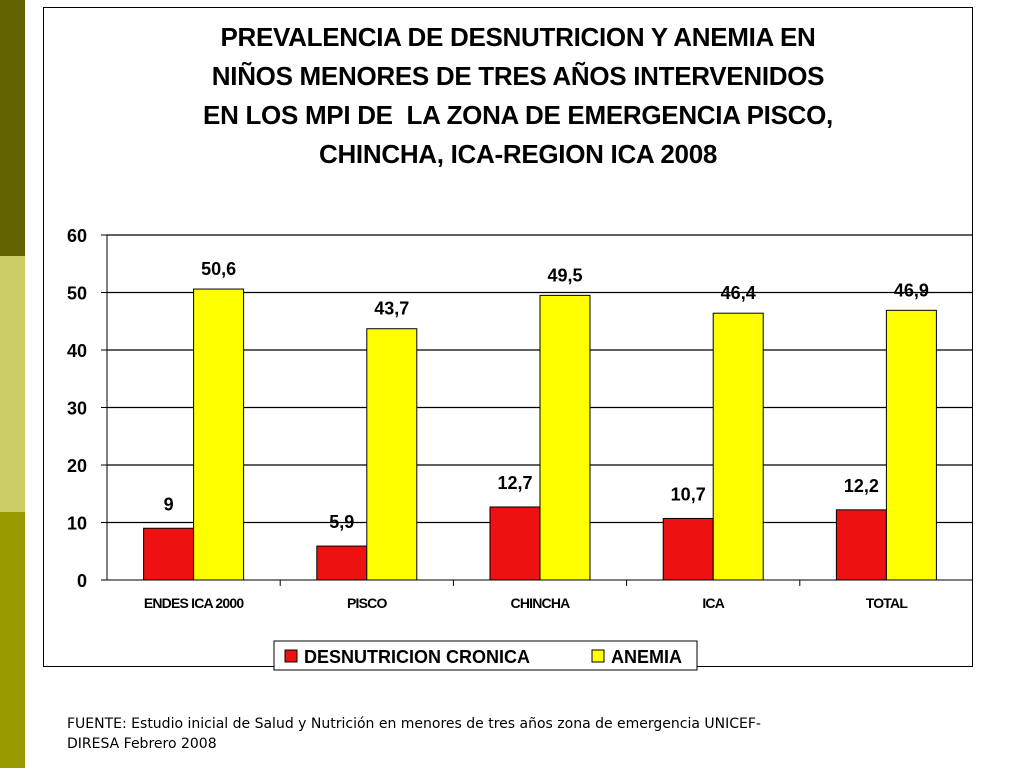  I want to click on x-tick-label: CHINCHA, so click(541, 603).